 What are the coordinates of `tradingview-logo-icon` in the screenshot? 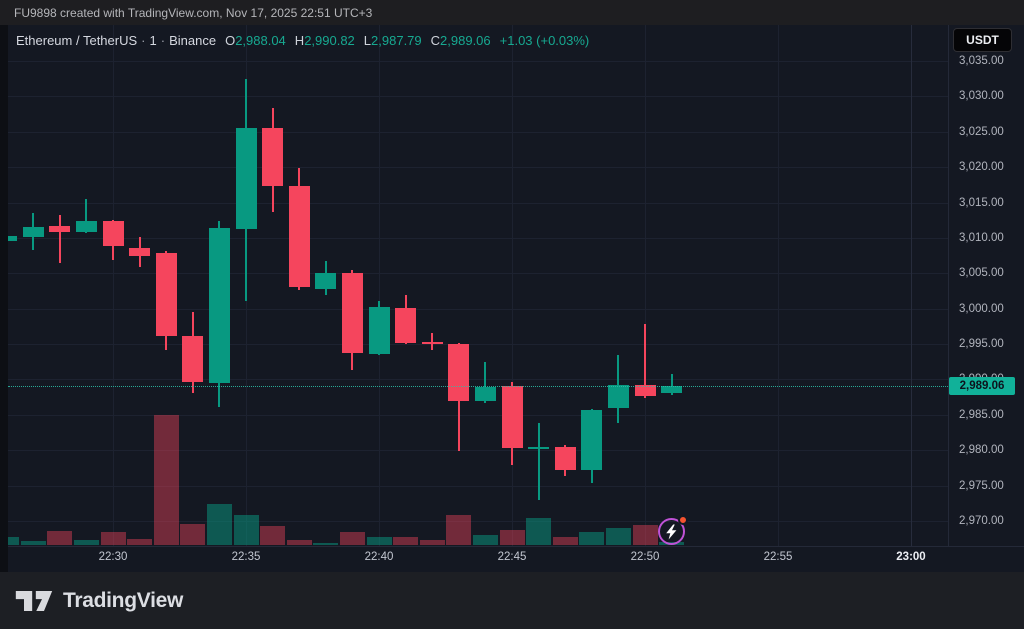 It's located at (34, 600).